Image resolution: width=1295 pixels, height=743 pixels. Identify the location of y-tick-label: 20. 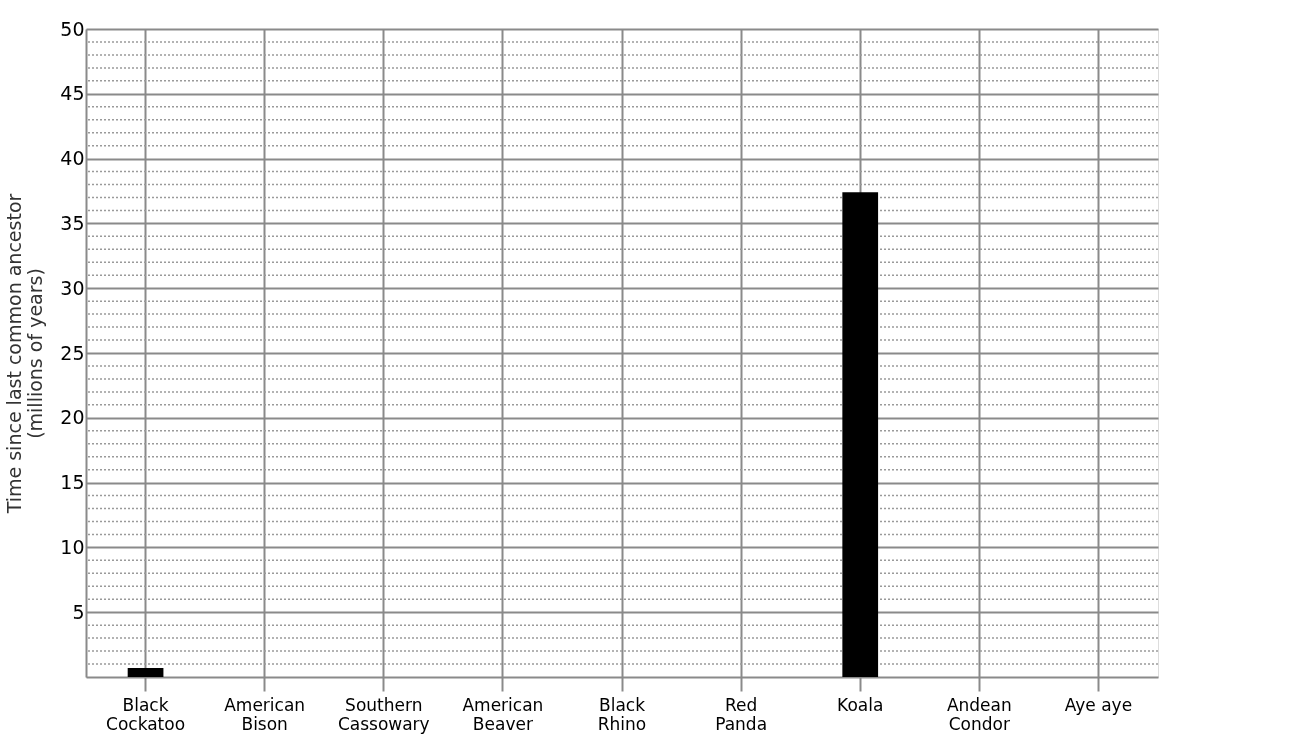
(72, 417).